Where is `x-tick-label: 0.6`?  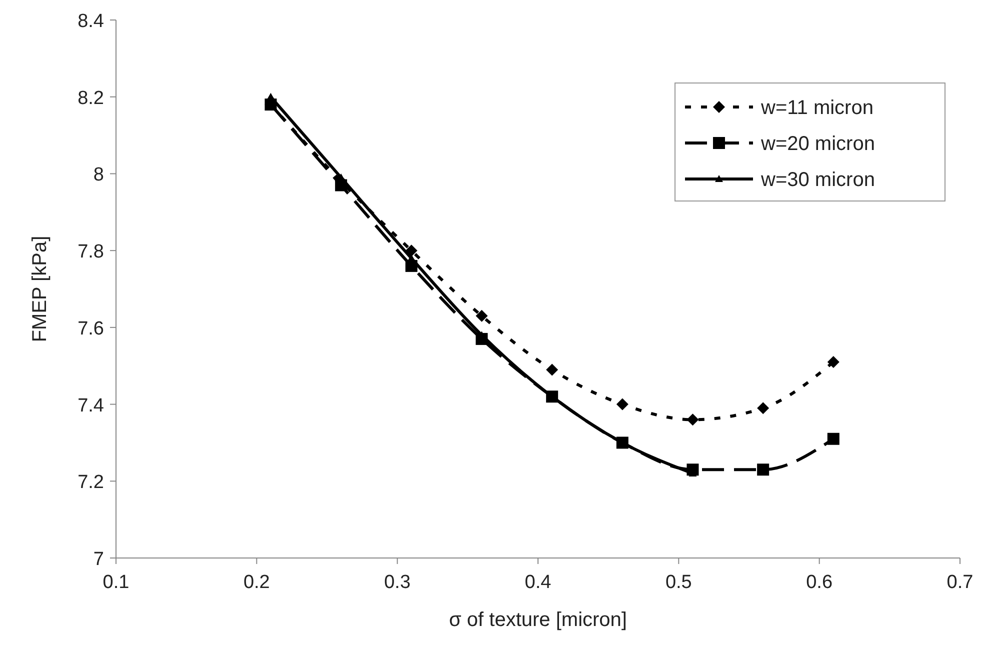 x-tick-label: 0.6 is located at coordinates (819, 582).